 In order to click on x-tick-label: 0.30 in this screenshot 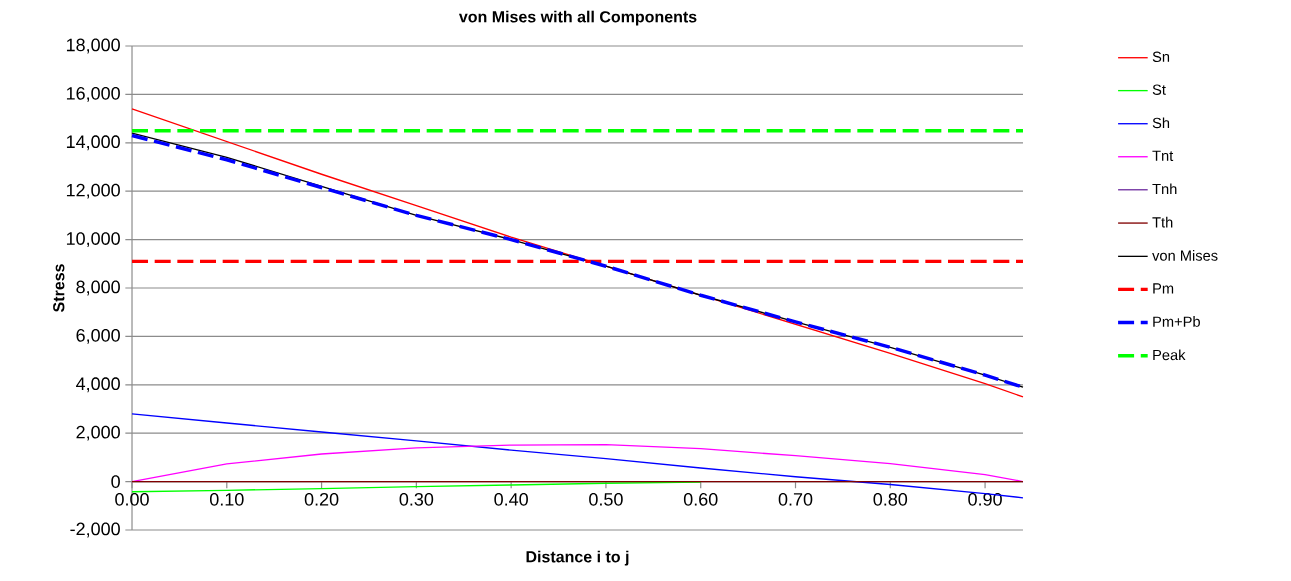, I will do `click(416, 499)`.